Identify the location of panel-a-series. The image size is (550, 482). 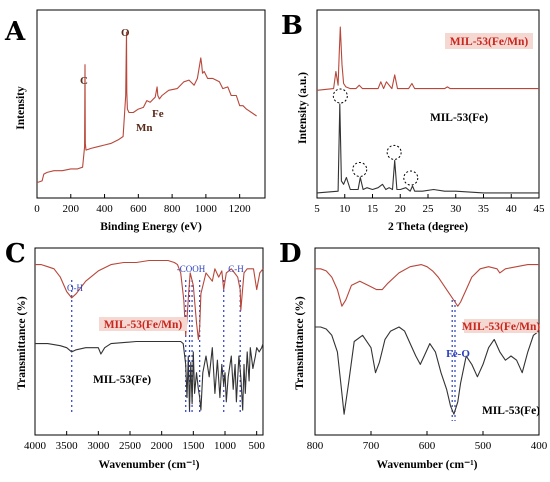
(146, 107).